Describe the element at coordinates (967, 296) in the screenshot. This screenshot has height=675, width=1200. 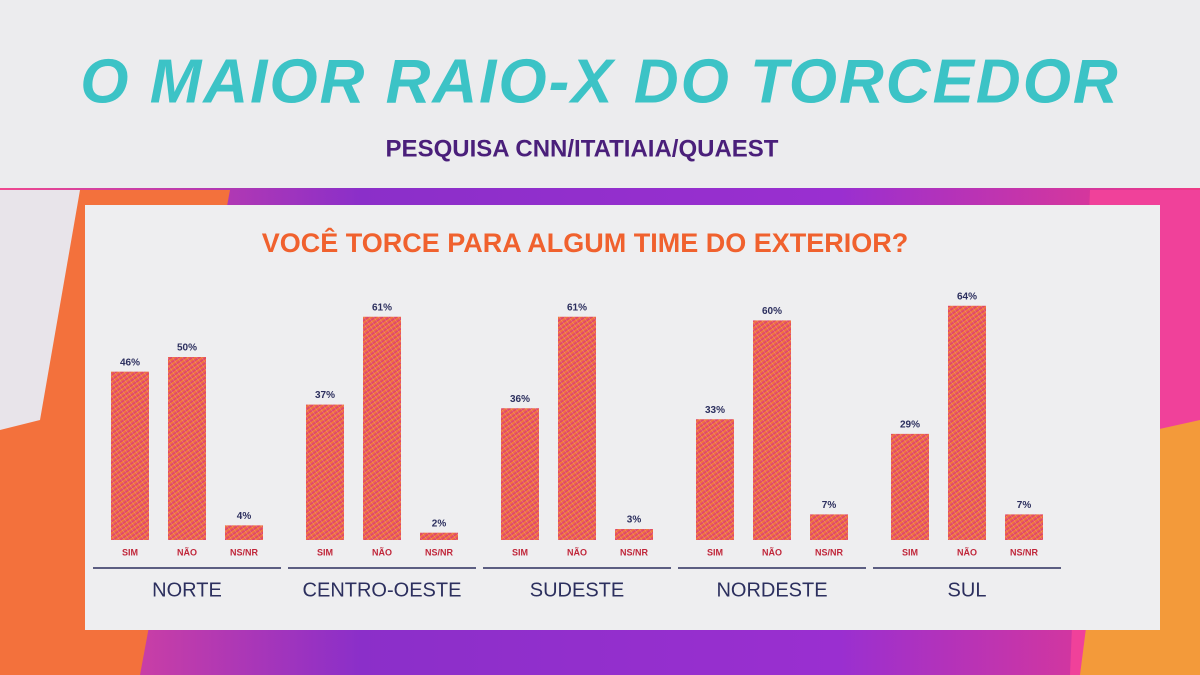
I see `value-label: 64%` at that location.